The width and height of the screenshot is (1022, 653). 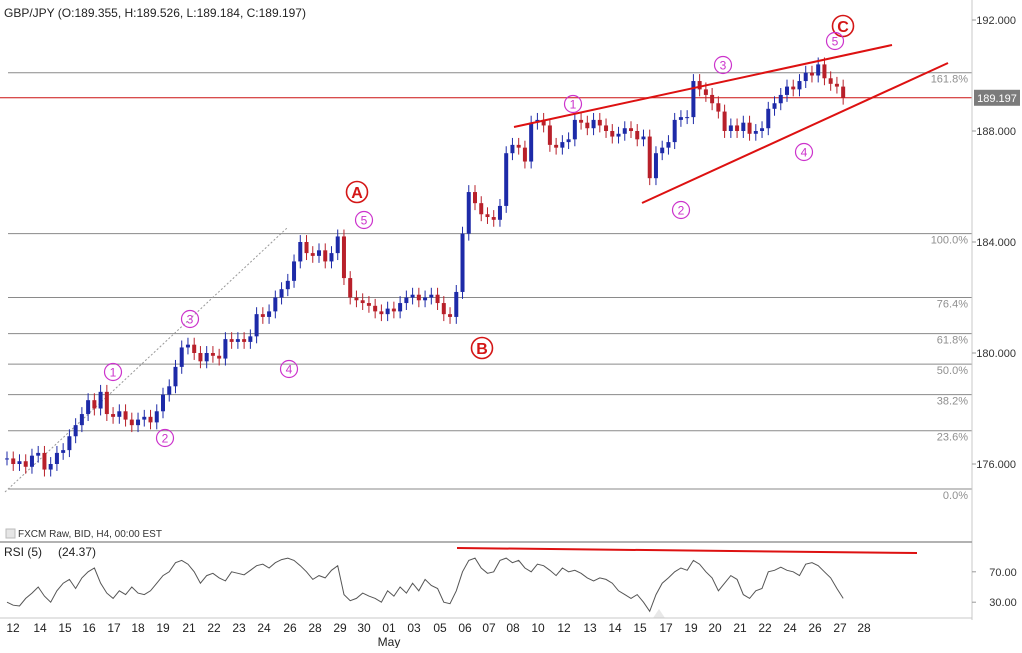 What do you see at coordinates (513, 628) in the screenshot?
I see `time-tick-label: 08` at bounding box center [513, 628].